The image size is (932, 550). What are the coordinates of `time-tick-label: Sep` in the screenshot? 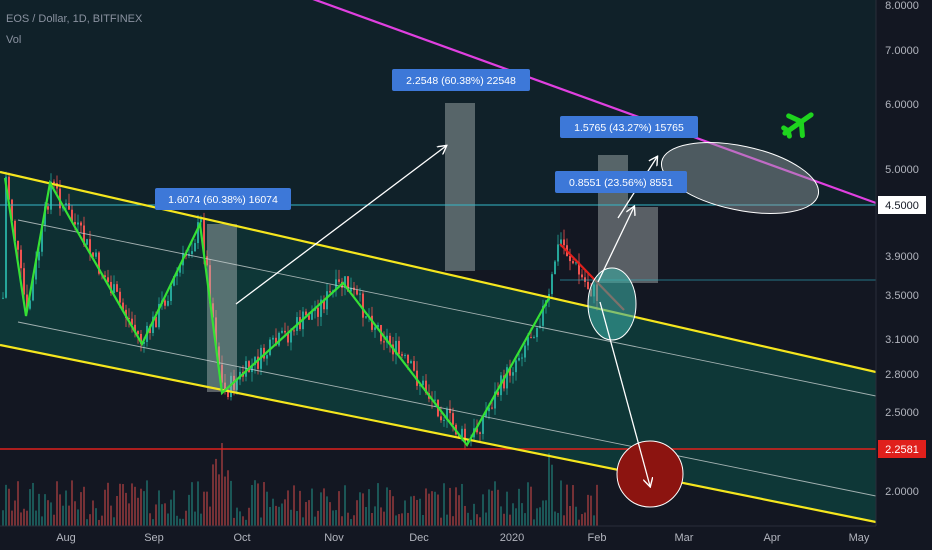 It's located at (154, 538).